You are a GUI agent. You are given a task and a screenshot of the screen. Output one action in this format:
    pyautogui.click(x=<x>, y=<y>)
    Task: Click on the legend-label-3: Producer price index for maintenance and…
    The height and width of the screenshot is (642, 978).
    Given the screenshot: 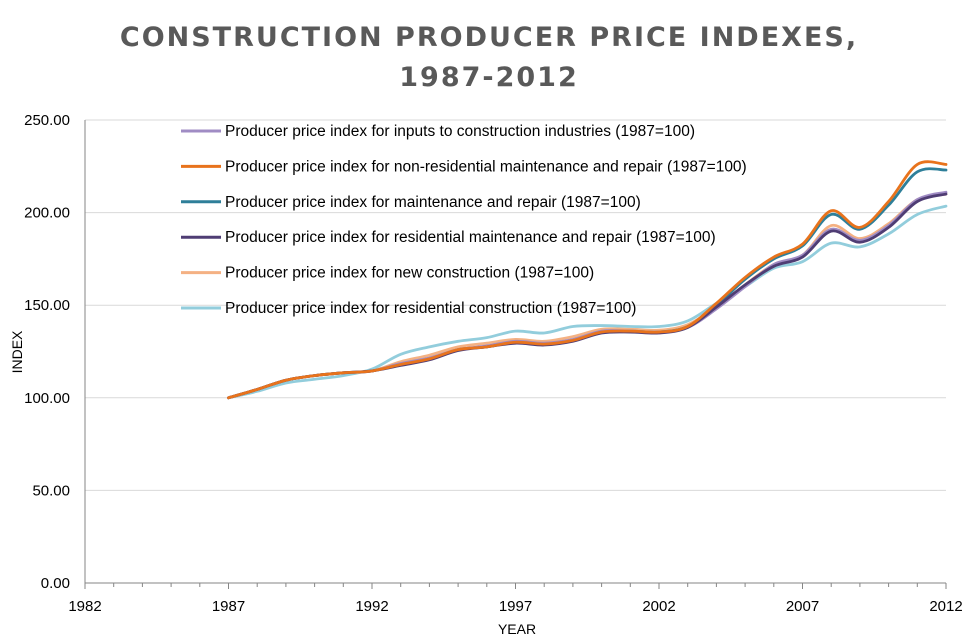 What is the action you would take?
    pyautogui.click(x=433, y=202)
    